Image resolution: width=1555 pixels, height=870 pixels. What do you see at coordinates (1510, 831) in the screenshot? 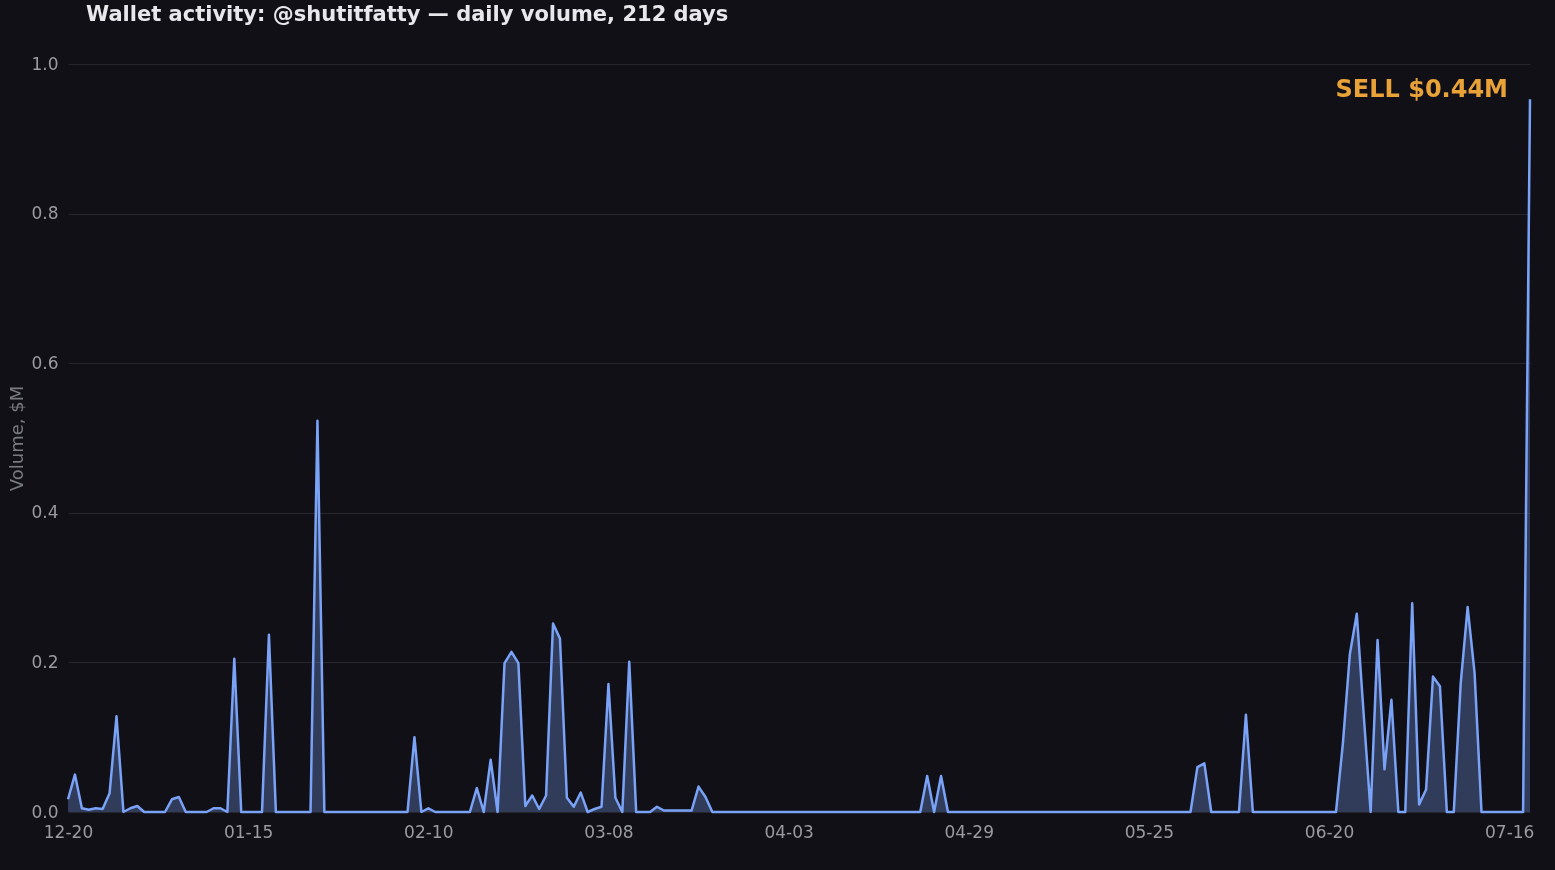
I see `x-tick-label: 07-16` at bounding box center [1510, 831].